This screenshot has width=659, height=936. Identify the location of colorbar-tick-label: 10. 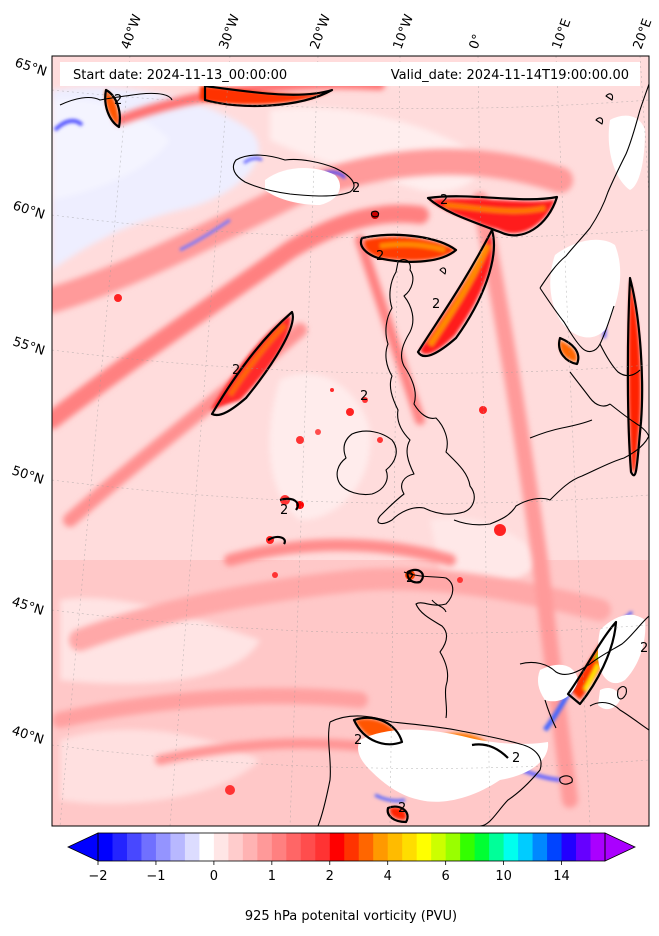
(503, 876).